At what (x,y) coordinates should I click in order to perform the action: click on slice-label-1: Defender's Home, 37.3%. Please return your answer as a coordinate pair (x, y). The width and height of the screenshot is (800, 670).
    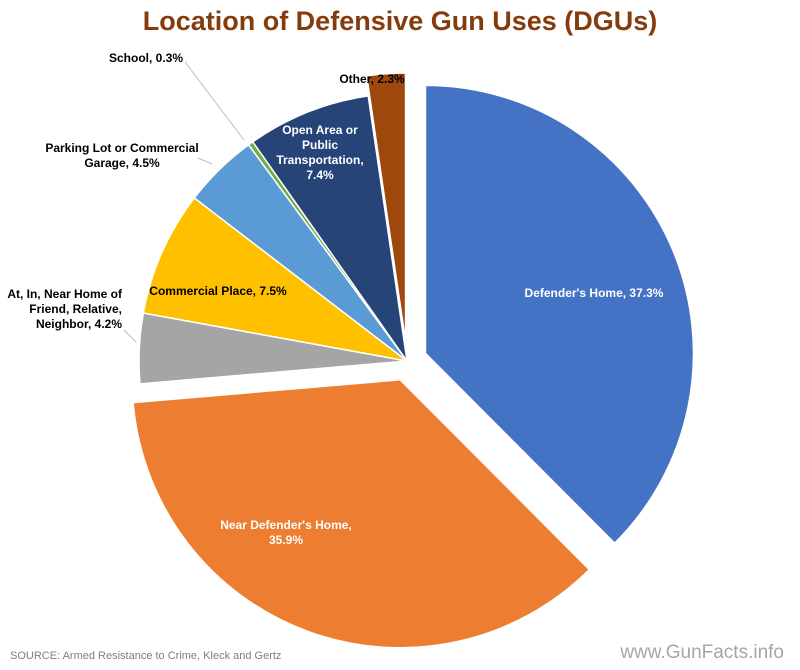
    Looking at the image, I should click on (594, 293).